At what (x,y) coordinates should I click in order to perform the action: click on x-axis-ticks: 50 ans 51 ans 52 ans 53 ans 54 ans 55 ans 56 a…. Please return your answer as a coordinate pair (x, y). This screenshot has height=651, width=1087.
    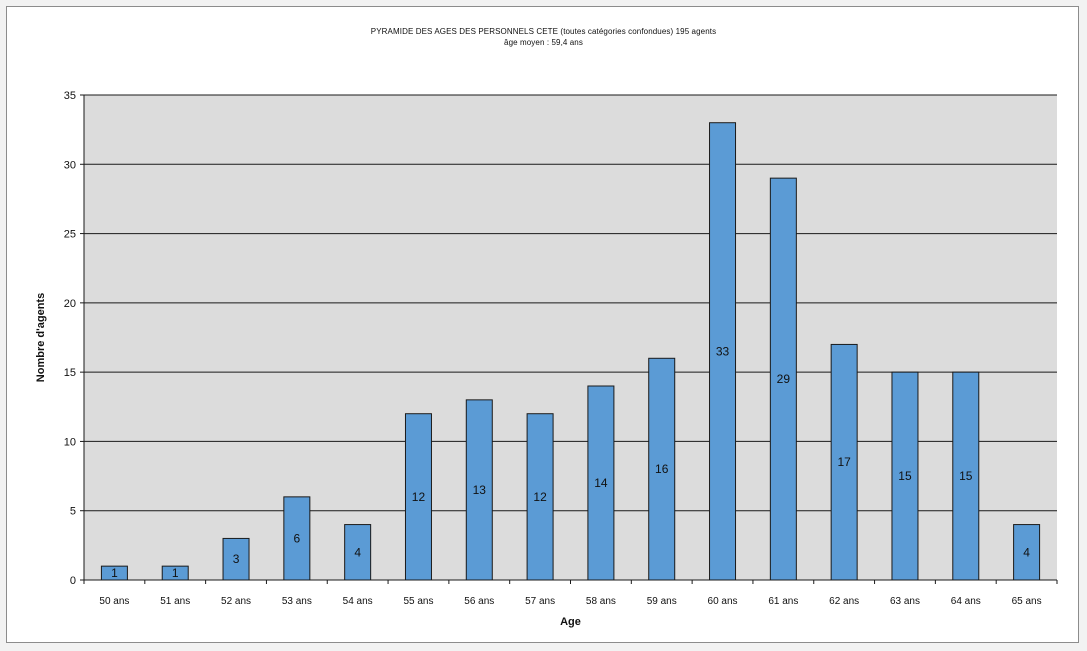
    Looking at the image, I should click on (570, 593).